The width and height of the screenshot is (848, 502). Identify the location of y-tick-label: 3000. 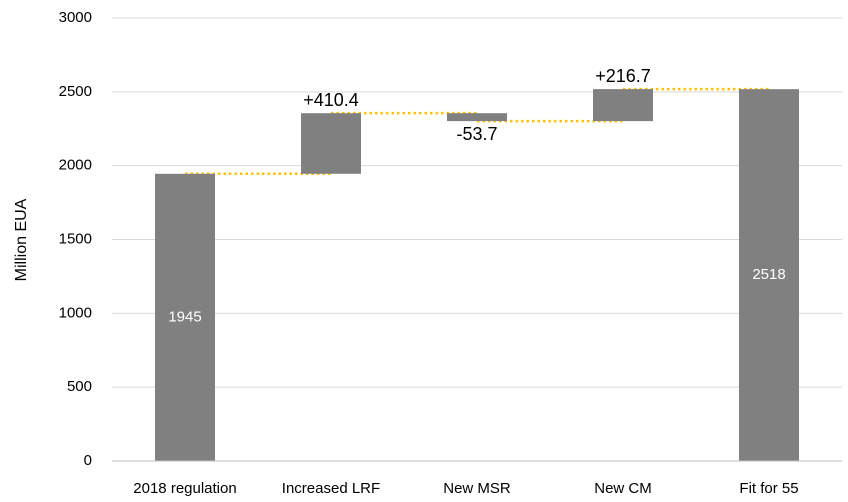
(75, 17).